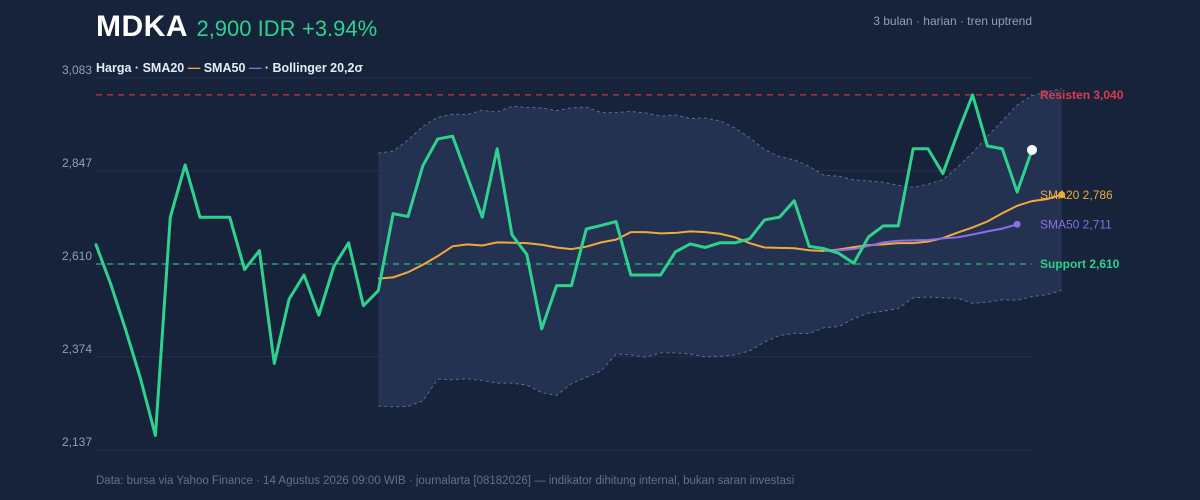 This screenshot has height=500, width=1200. Describe the element at coordinates (255, 68) in the screenshot. I see `legend-sma50-swatch: —` at that location.